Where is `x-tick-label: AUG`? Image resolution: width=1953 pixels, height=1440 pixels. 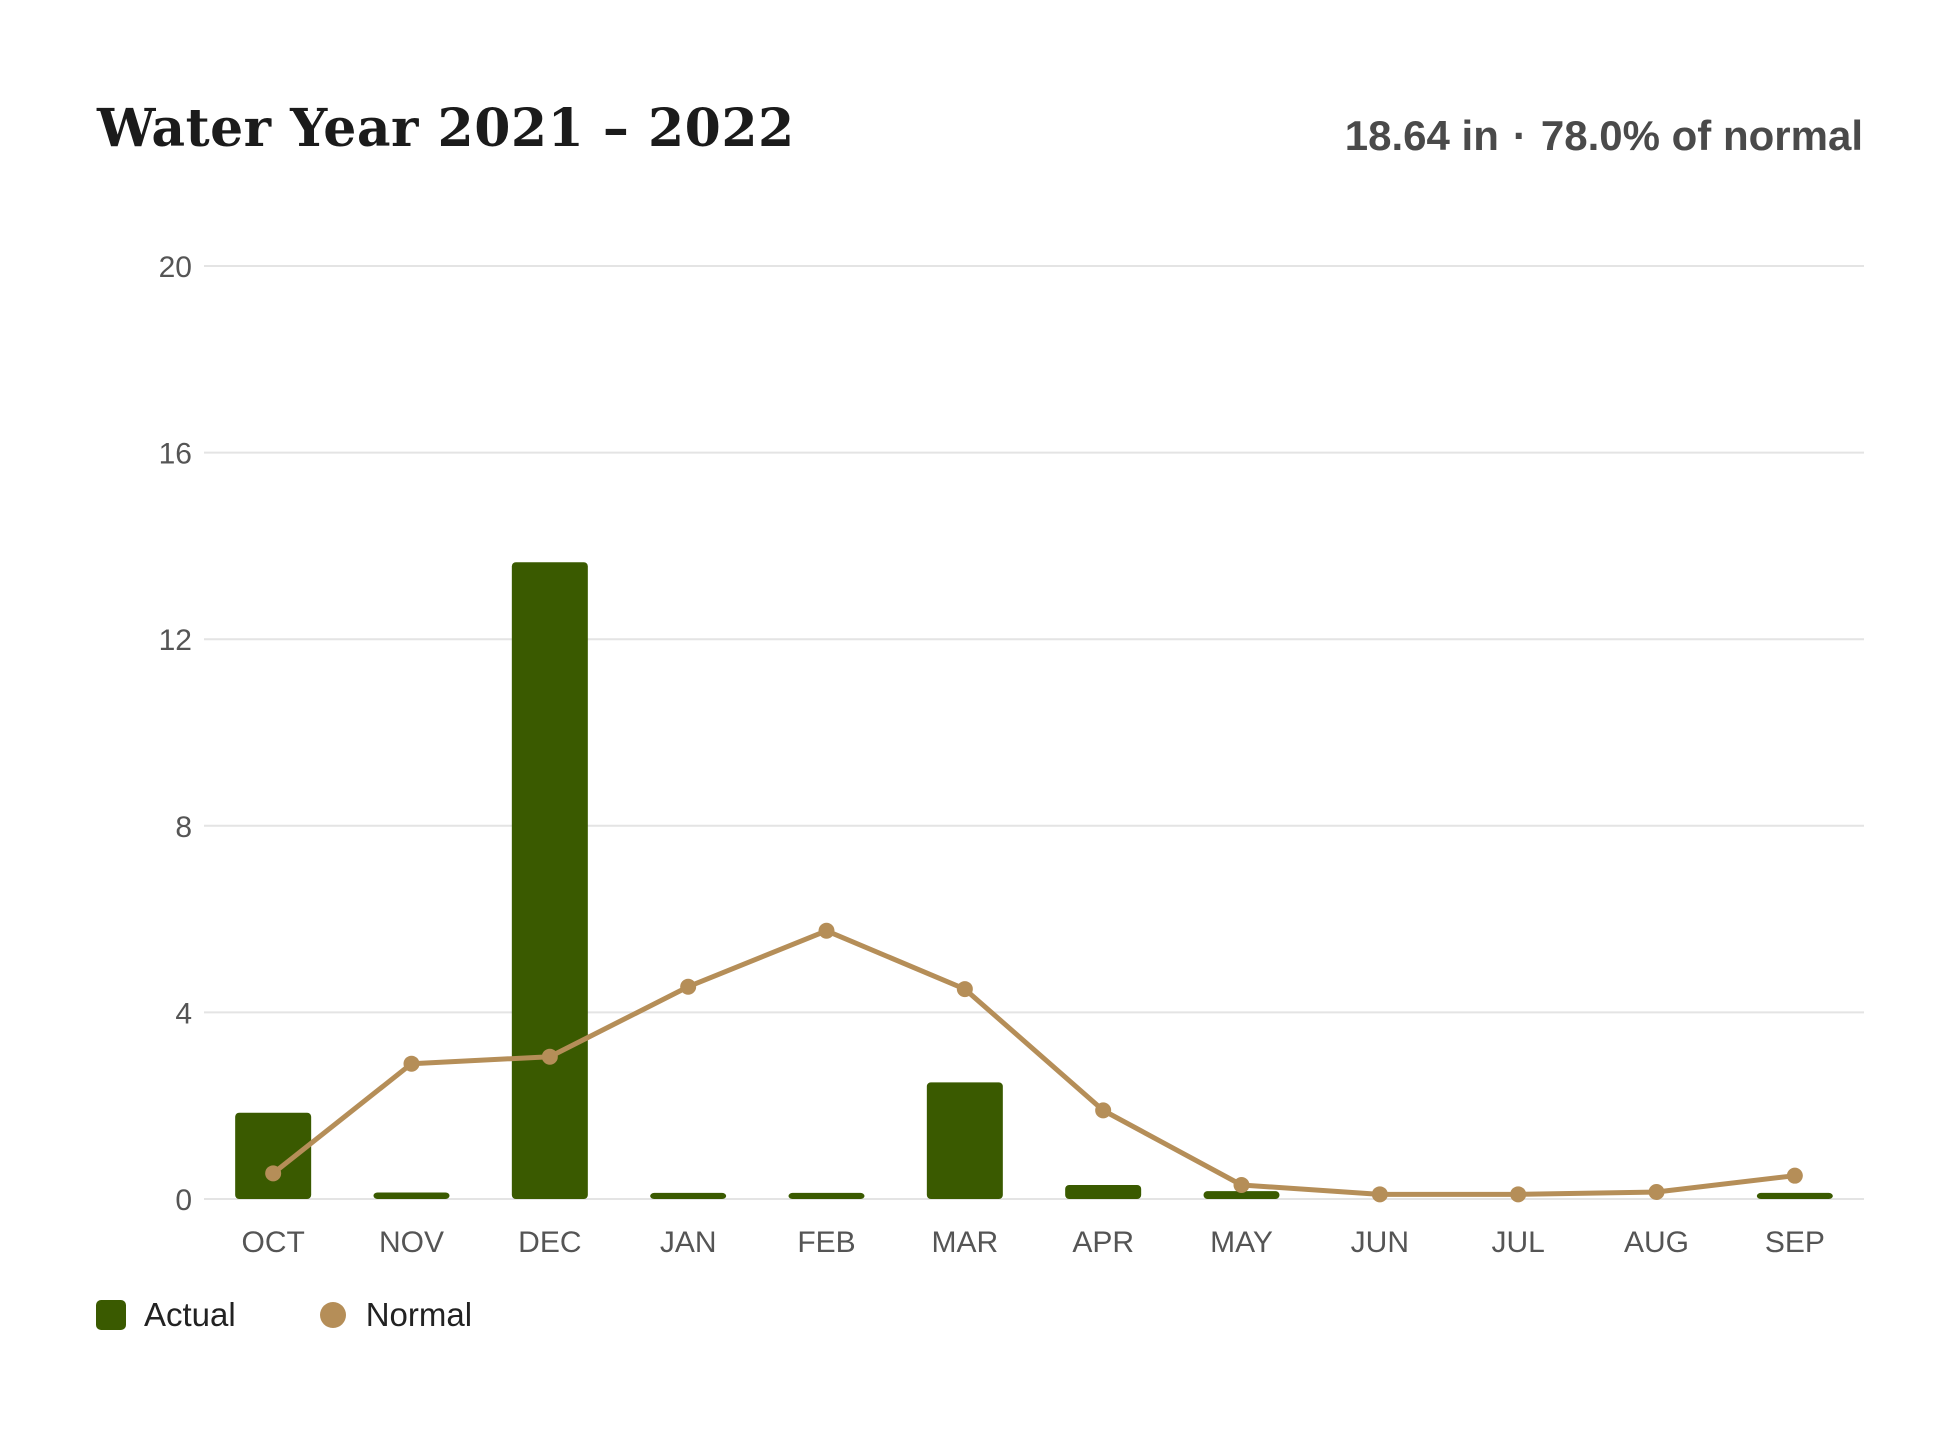 x-tick-label: AUG is located at coordinates (1656, 1242).